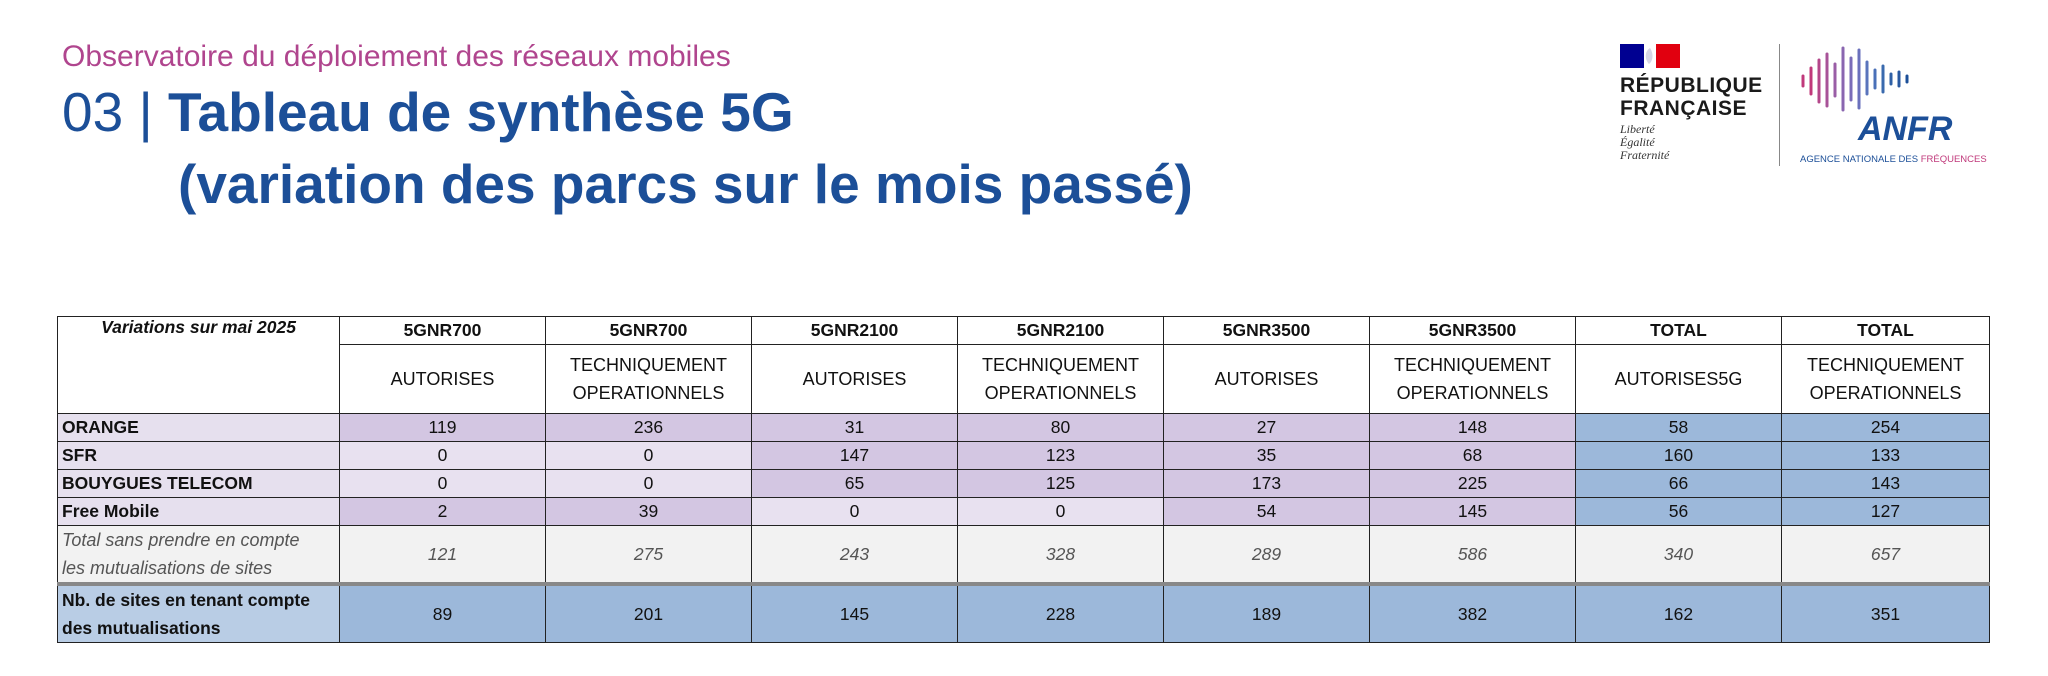 The height and width of the screenshot is (676, 2048). What do you see at coordinates (1885, 555) in the screenshot?
I see `total-cell: 657` at bounding box center [1885, 555].